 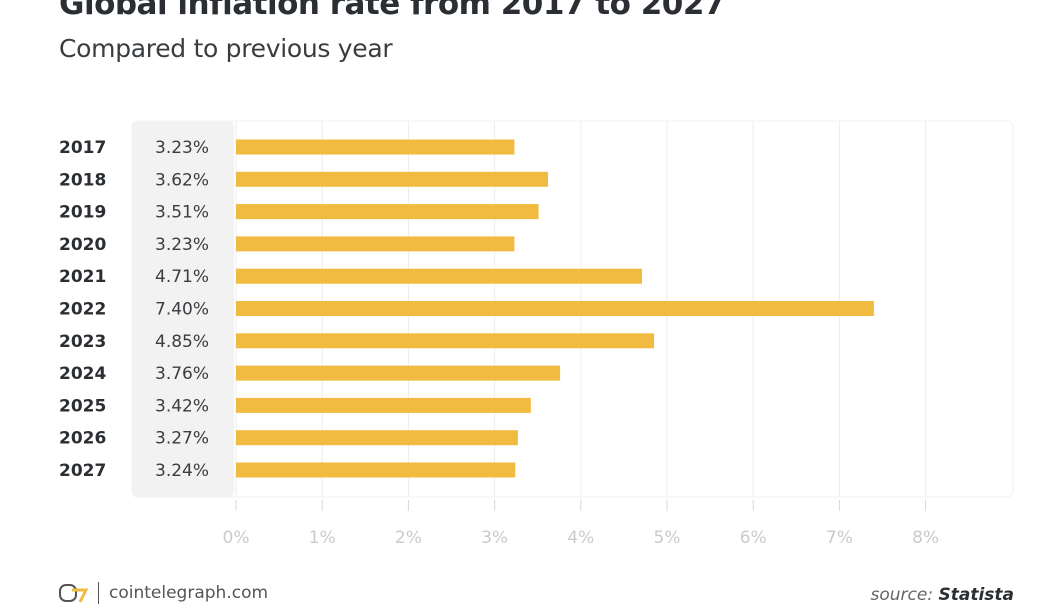 What do you see at coordinates (82, 245) in the screenshot?
I see `category-label: 2020` at bounding box center [82, 245].